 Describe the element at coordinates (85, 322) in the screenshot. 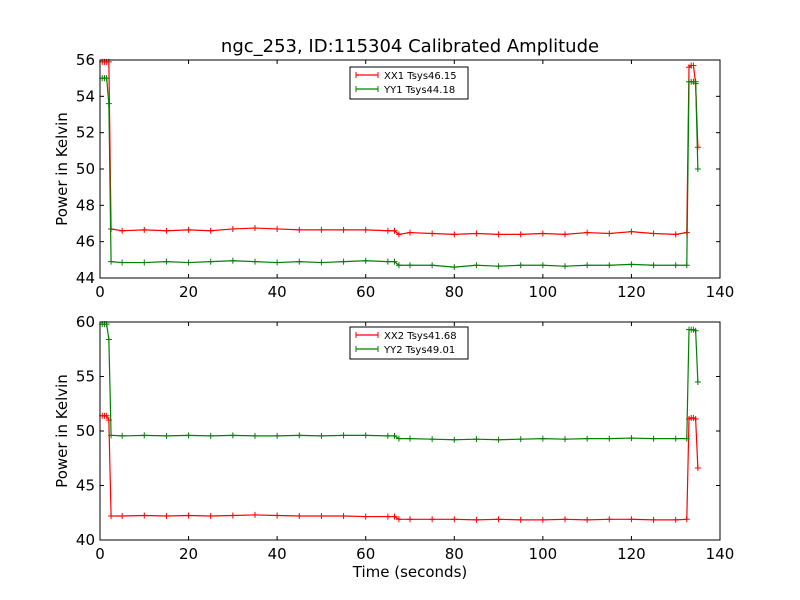

I see `y-tick-label: 60` at that location.